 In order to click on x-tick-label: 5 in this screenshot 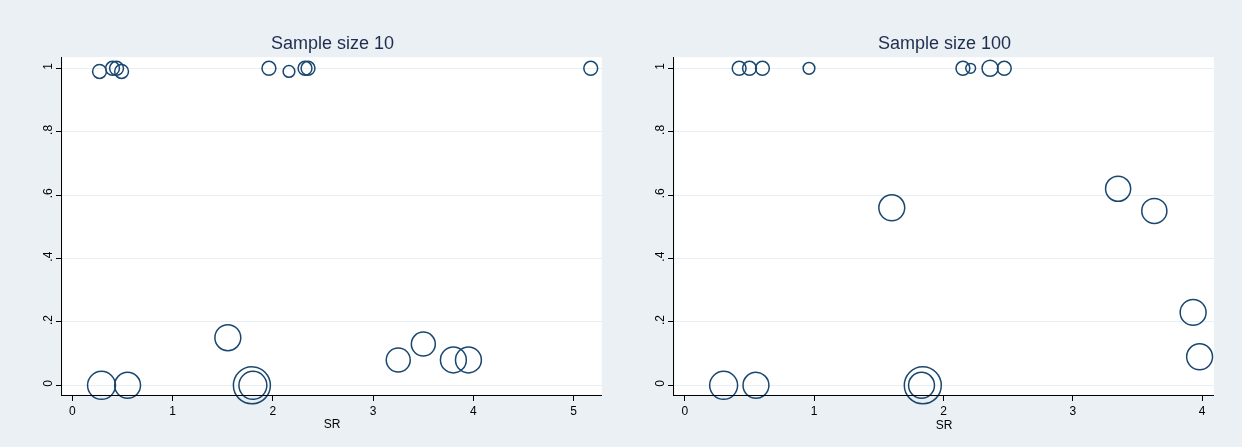, I will do `click(574, 411)`.